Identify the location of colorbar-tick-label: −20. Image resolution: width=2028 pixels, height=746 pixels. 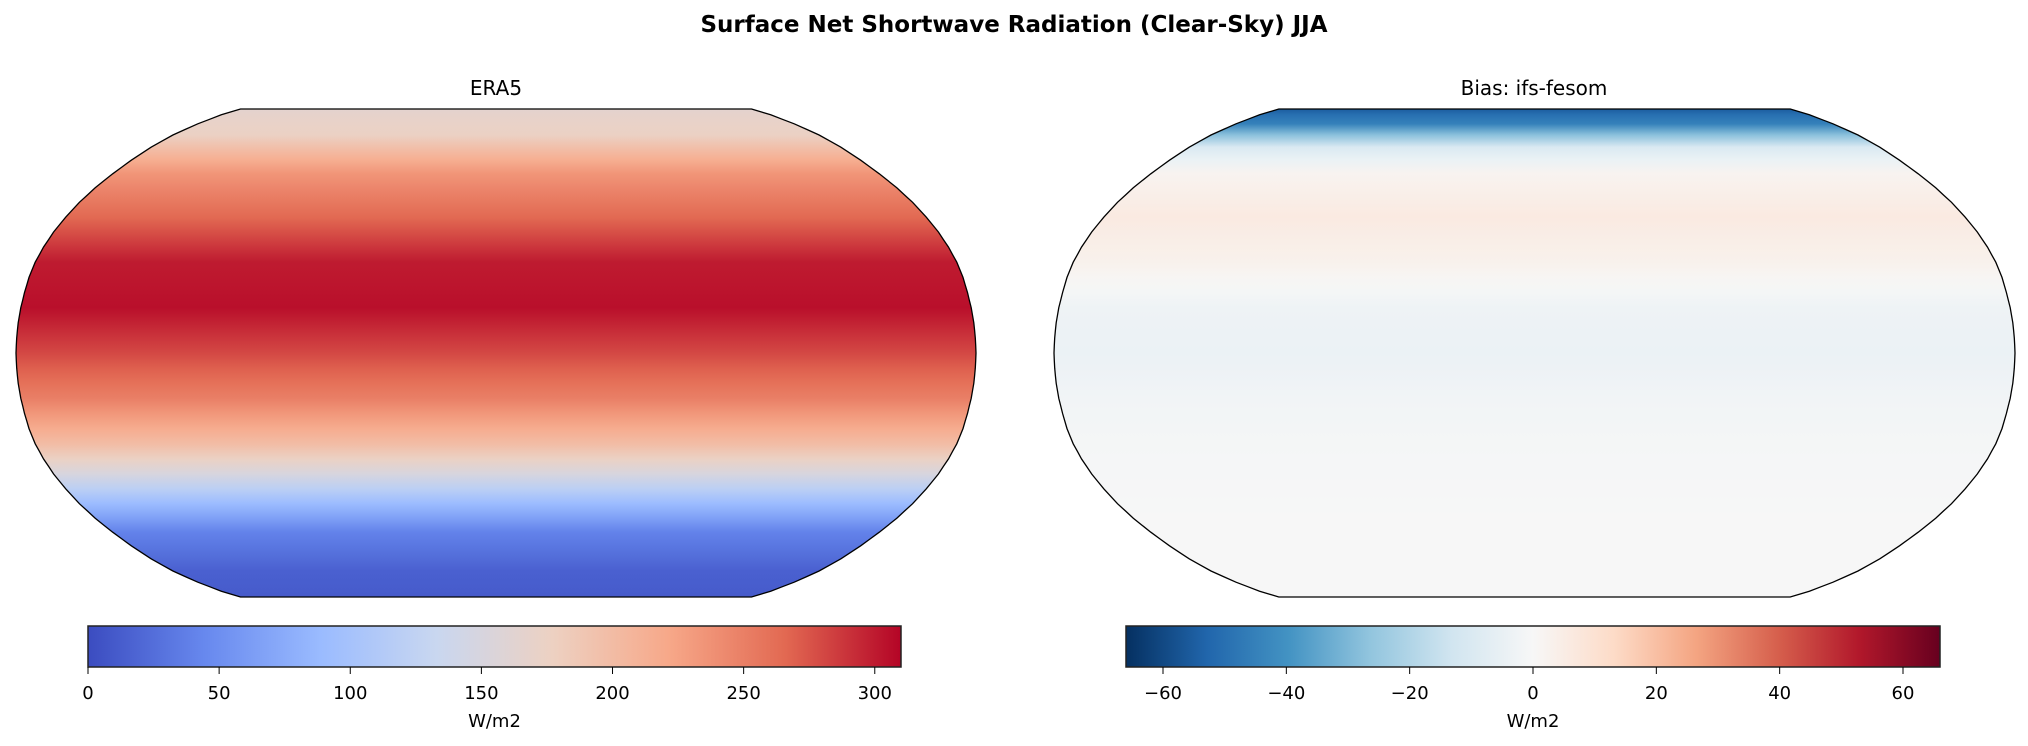
(1410, 693).